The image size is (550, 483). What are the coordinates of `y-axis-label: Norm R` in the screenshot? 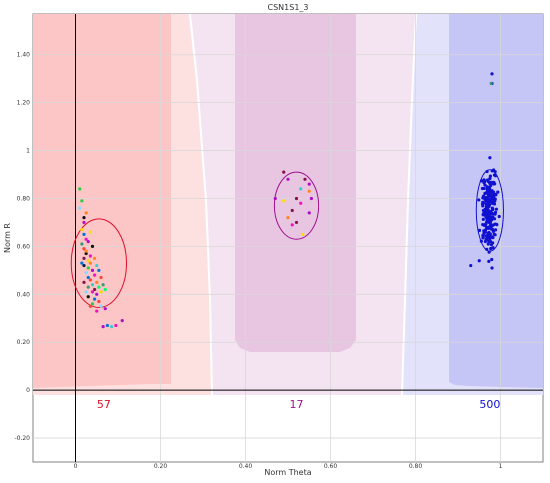 It's located at (7, 238).